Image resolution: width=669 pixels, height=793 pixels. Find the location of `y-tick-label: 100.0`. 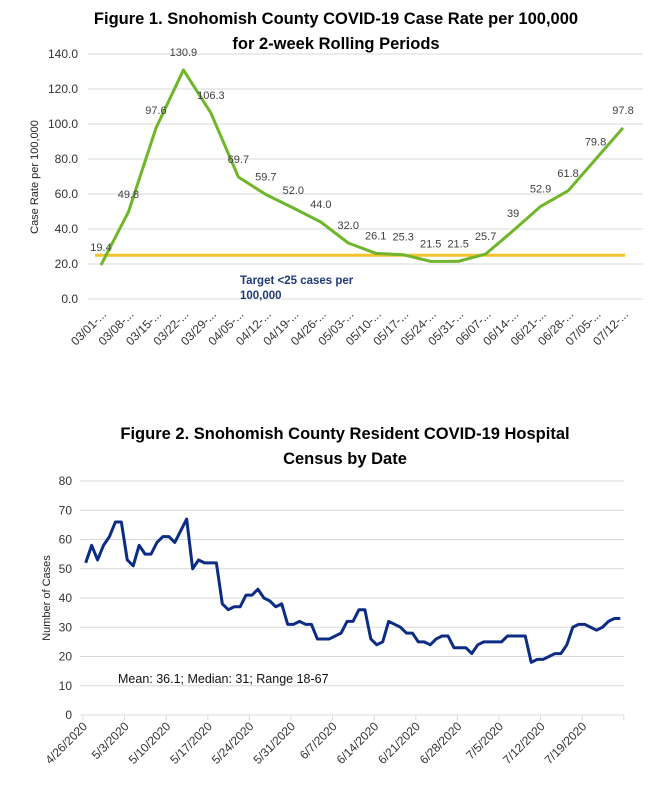

y-tick-label: 100.0 is located at coordinates (63, 124).